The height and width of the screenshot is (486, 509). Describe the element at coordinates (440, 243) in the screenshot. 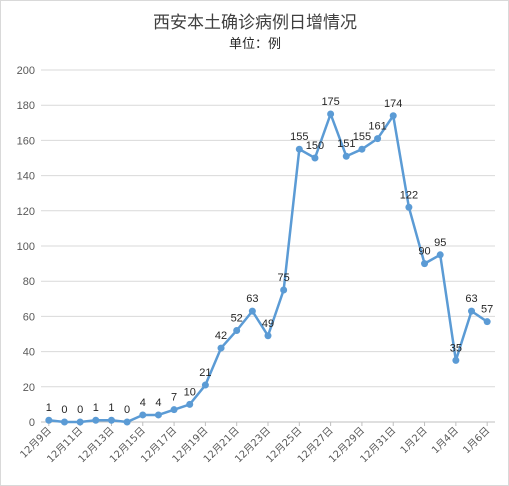

I see `data-label: 95` at that location.